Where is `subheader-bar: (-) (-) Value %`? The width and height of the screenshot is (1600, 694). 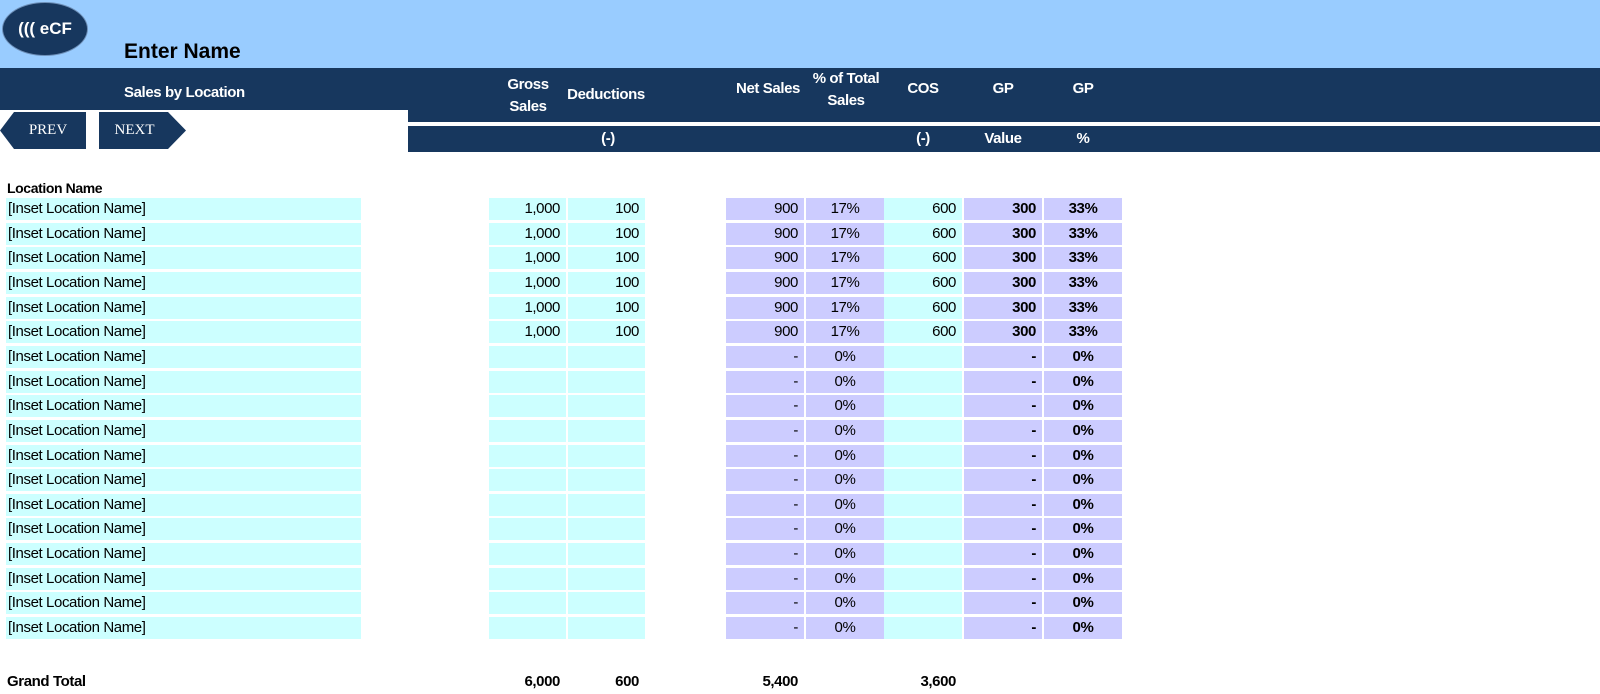
subheader-bar: (-) (-) Value % is located at coordinates (1004, 139).